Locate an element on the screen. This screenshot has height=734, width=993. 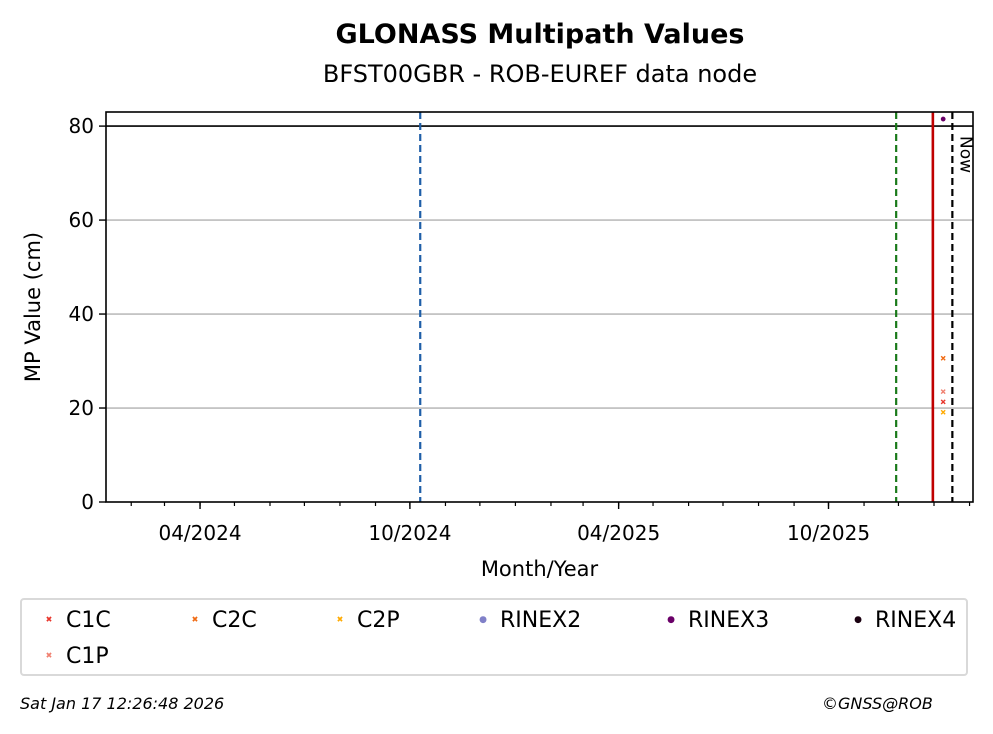
y-tick-label: 60 is located at coordinates (81, 220).